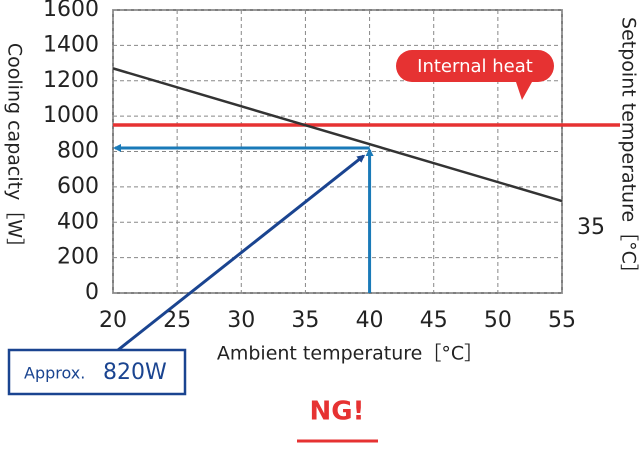 This screenshot has width=643, height=458. I want to click on x-axis-label: Ambient temperature［°C］, so click(350, 354).